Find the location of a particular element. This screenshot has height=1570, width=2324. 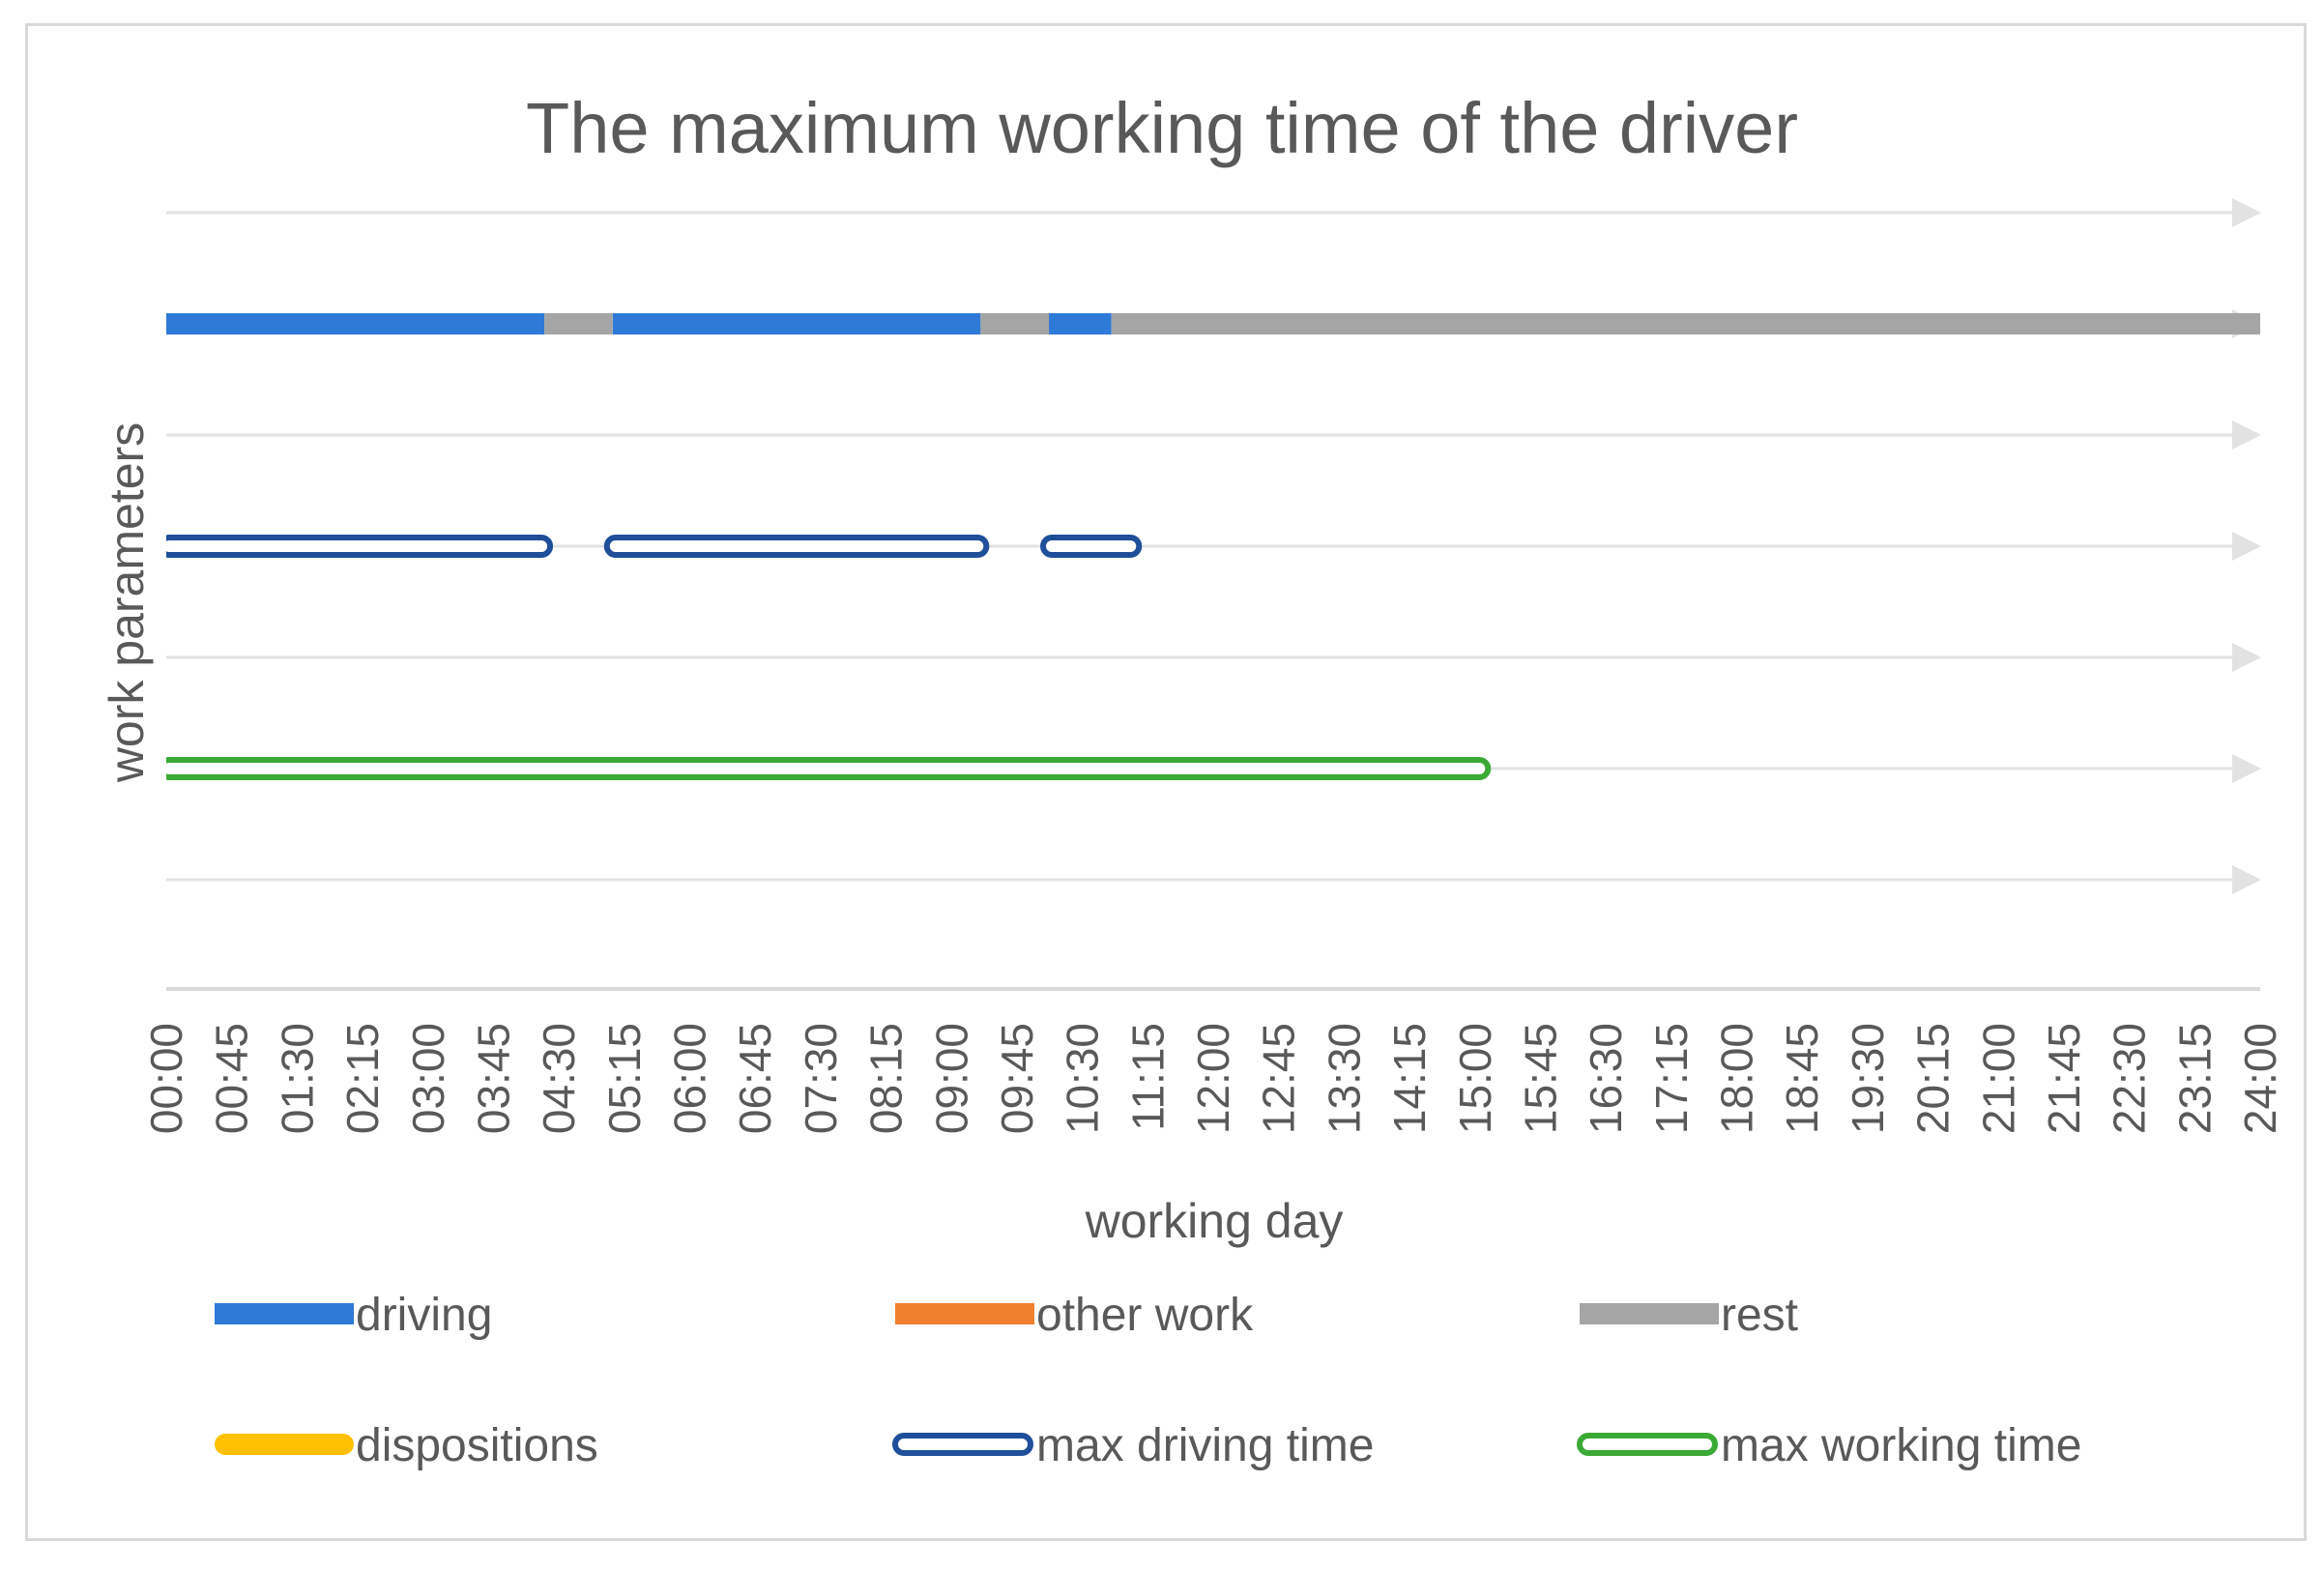

x-axis-label: working day is located at coordinates (1214, 1221).